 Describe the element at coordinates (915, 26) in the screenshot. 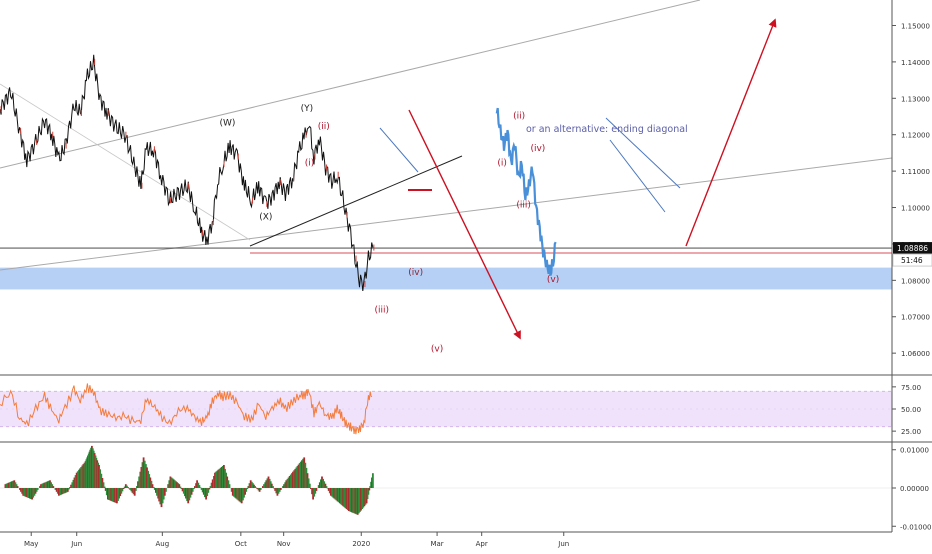

I see `price-tick-label: 1.15000` at that location.